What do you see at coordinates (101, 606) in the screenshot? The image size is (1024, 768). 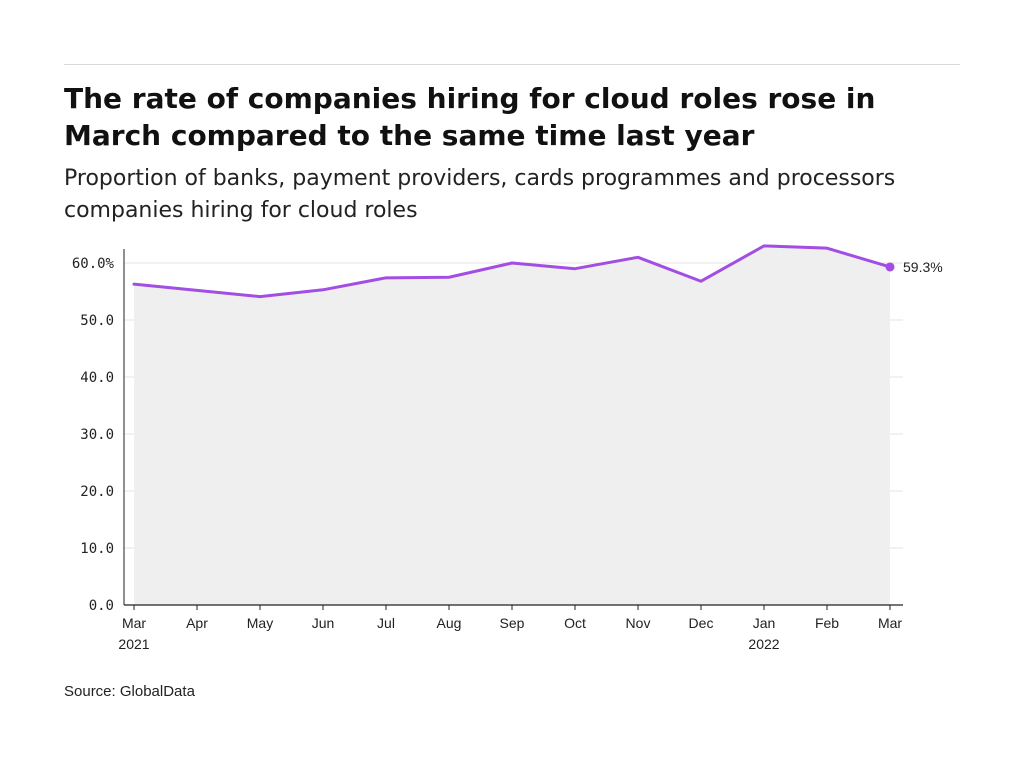 I see `y-tick-label: 0.0` at bounding box center [101, 606].